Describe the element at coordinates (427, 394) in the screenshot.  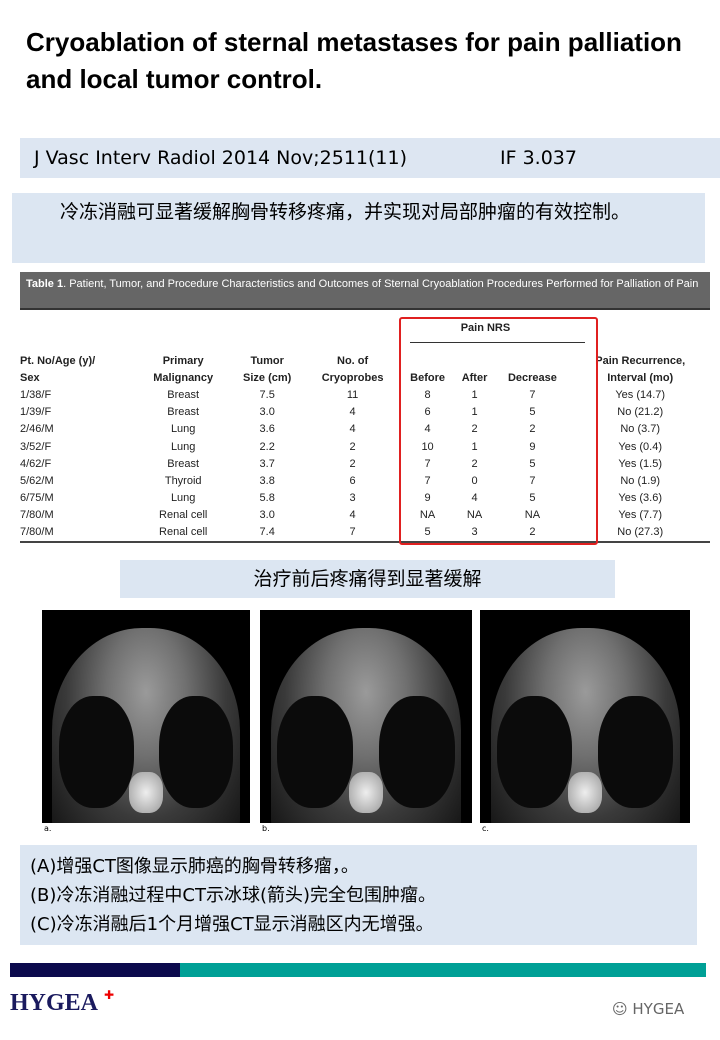
I see `table-cell: 8` at that location.